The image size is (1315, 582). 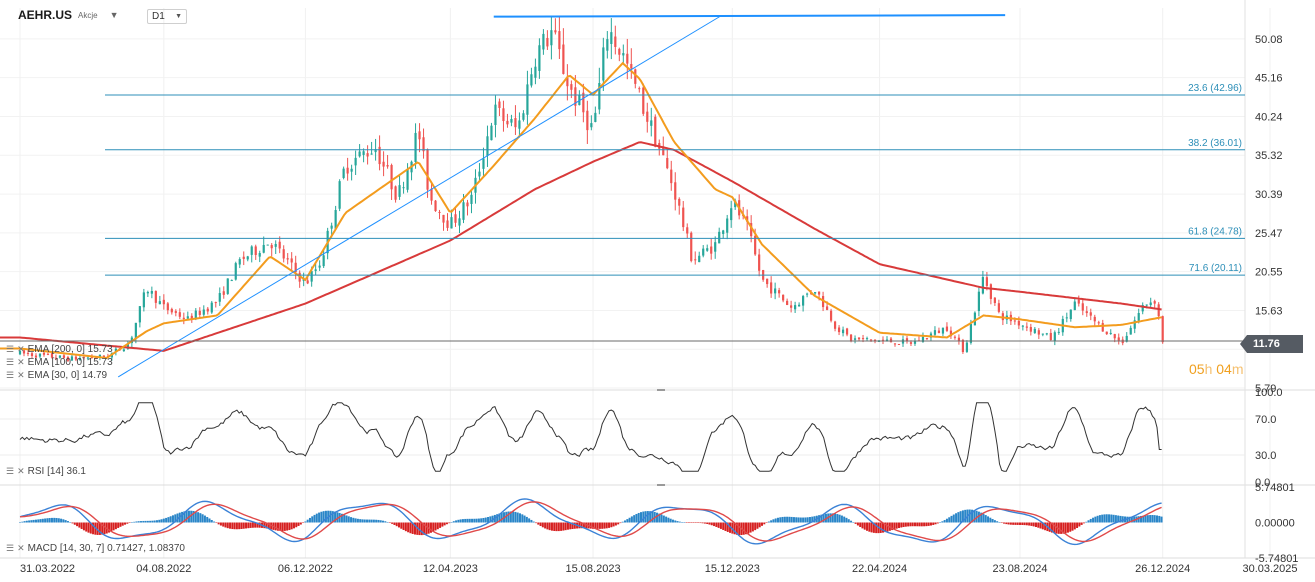 What do you see at coordinates (46, 471) in the screenshot?
I see `indicator-rsi: ☰ ✕ RSI [14] 36.1` at bounding box center [46, 471].